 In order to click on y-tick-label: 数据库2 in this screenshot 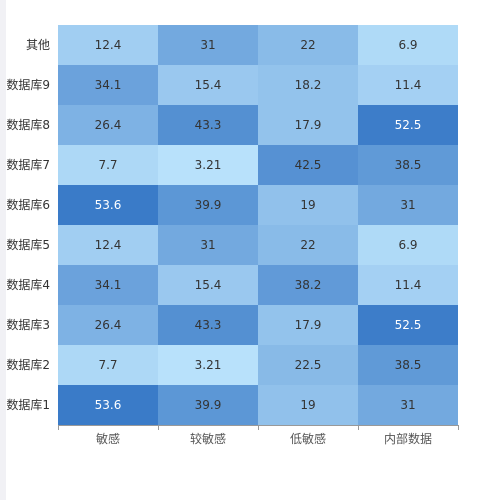, I will do `click(28, 364)`.